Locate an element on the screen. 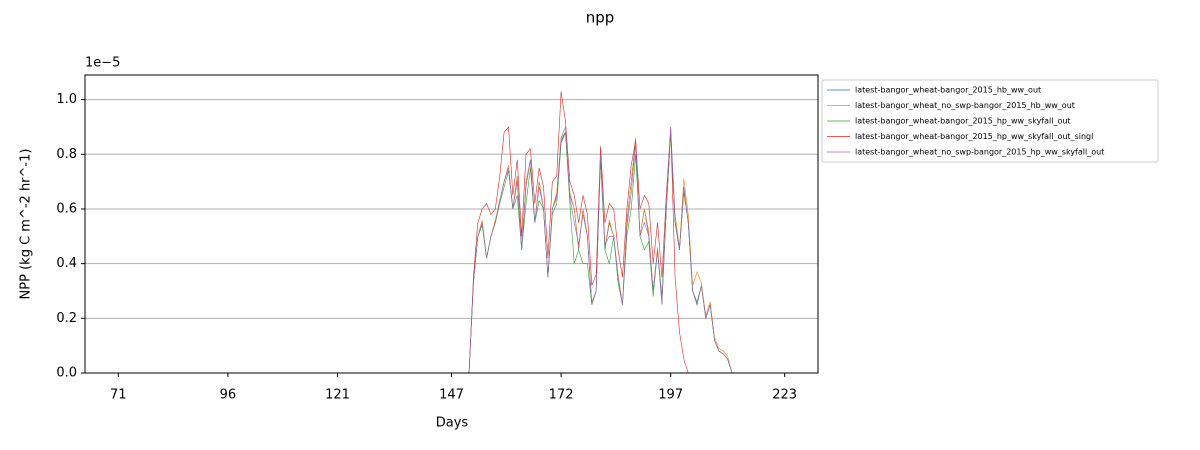  x-tick-label: 71 is located at coordinates (118, 395).